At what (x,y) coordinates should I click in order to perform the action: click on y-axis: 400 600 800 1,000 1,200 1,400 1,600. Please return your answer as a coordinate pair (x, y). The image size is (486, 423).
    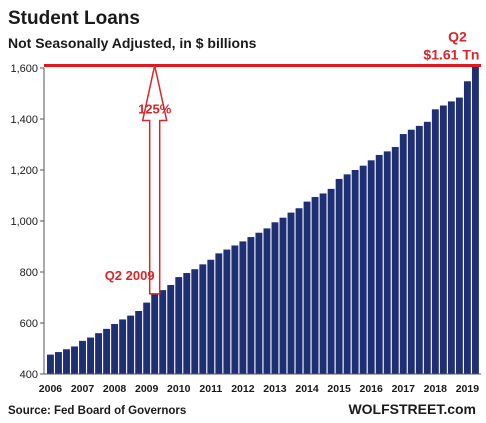
    Looking at the image, I should click on (27, 222).